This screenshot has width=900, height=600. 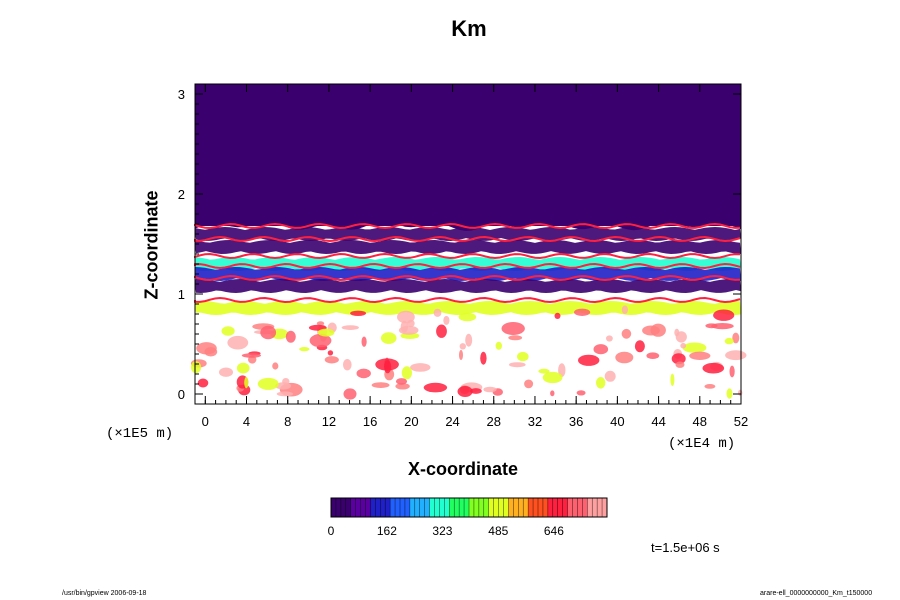 I want to click on y-tick-label: 3, so click(x=181, y=94).